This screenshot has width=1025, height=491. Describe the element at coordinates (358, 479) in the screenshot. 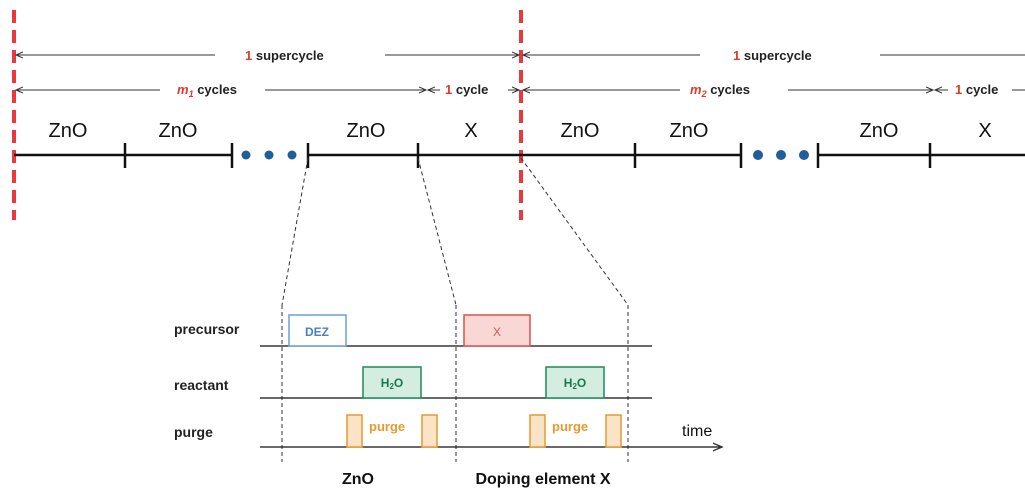

I see `caption-zno: ZnO` at that location.